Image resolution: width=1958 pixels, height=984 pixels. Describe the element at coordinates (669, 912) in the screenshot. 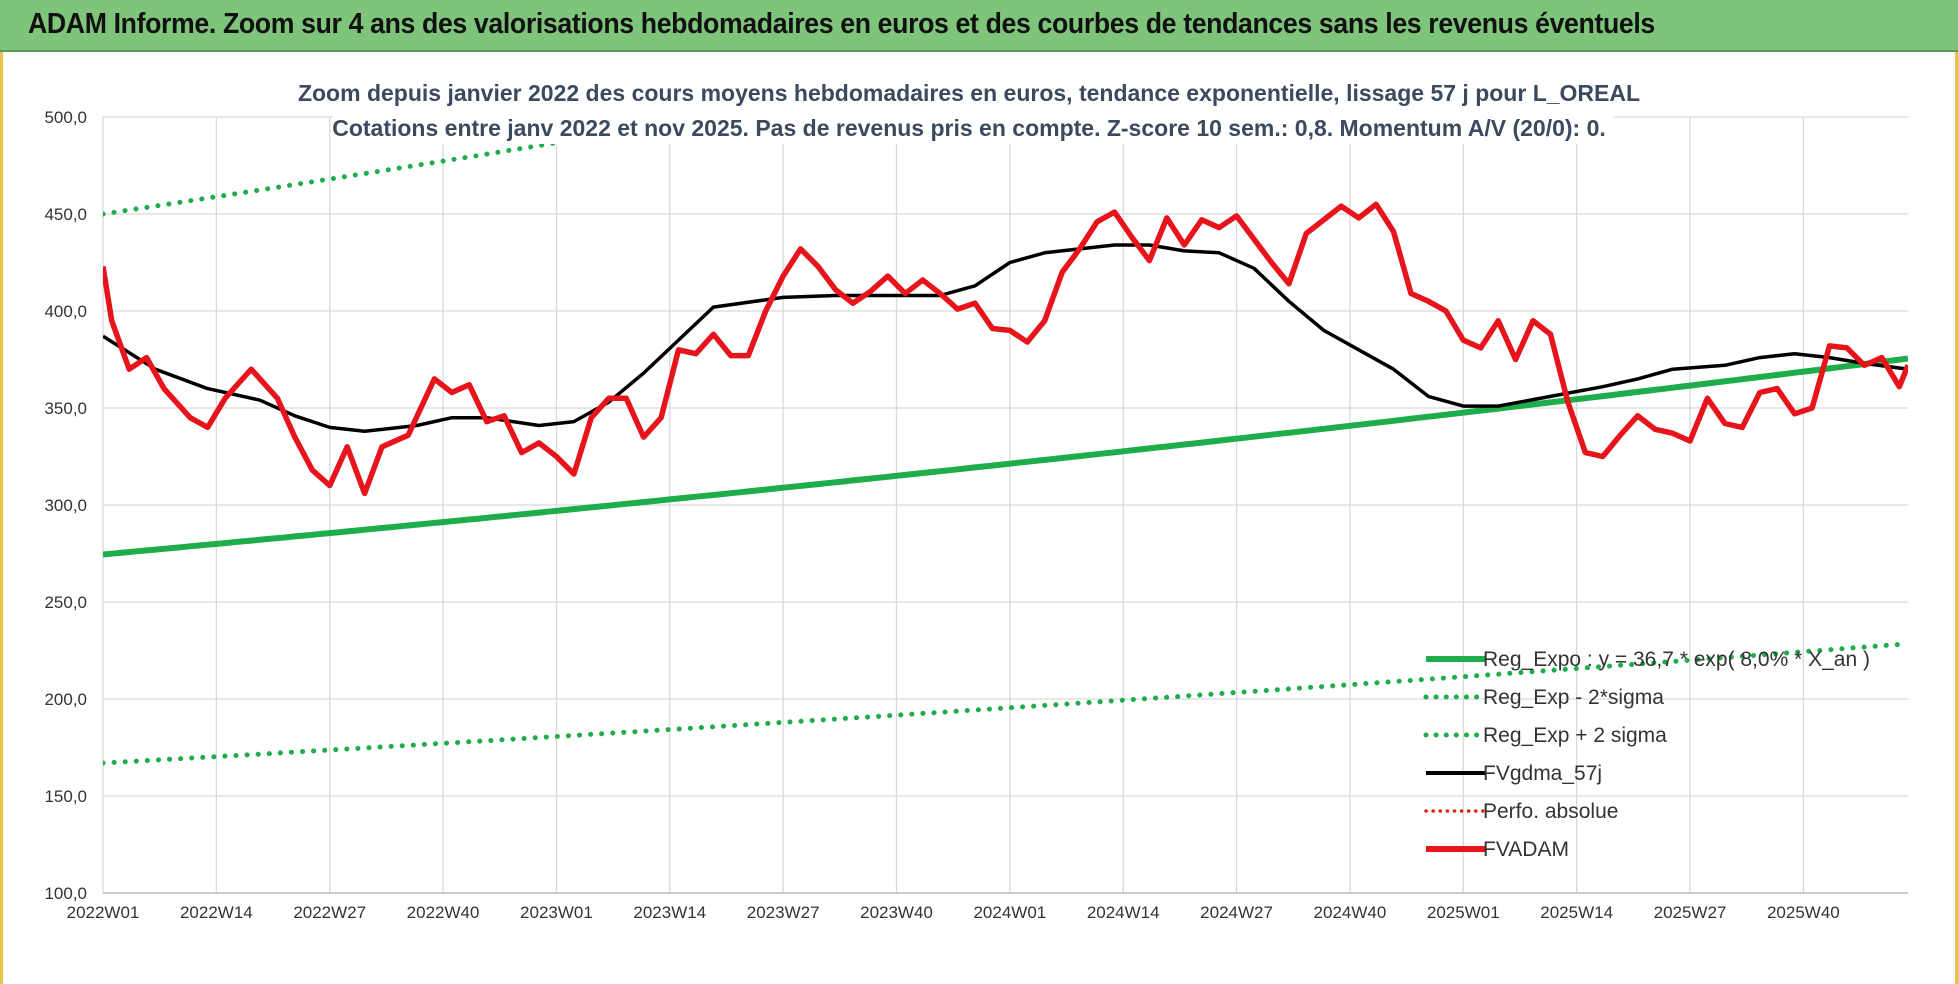

I see `x-tick-label: 2023W14` at that location.